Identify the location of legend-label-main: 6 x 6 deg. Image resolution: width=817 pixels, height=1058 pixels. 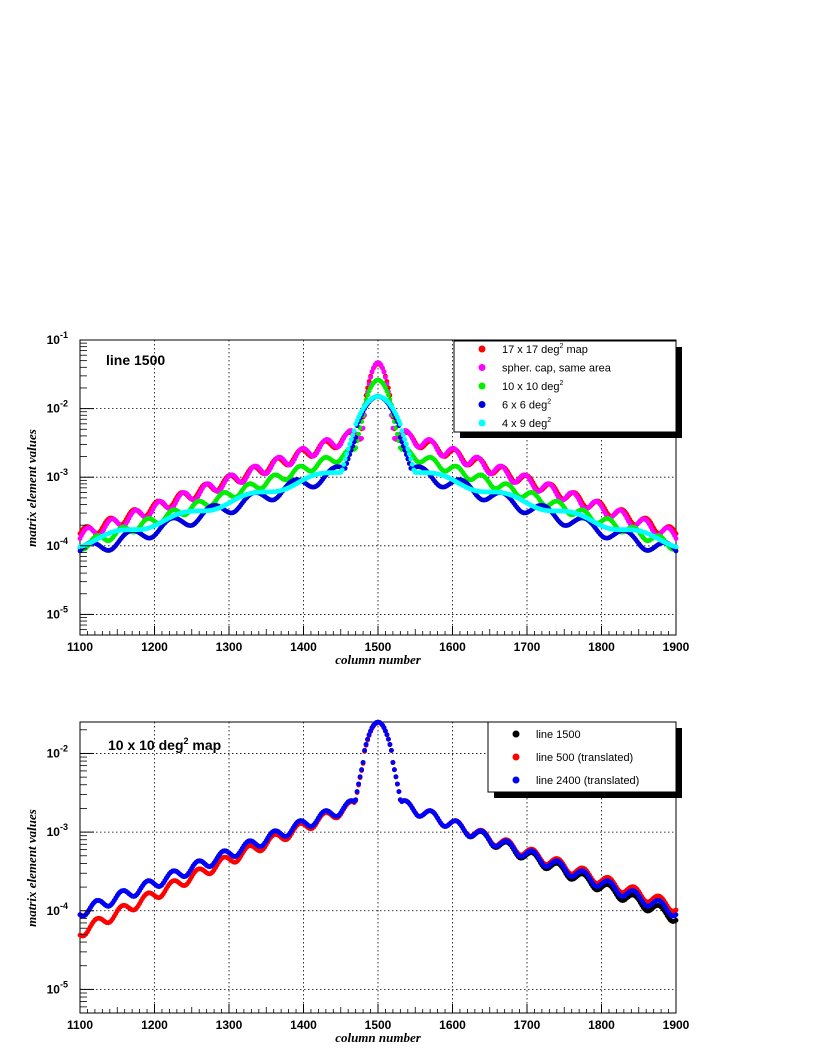
(524, 406).